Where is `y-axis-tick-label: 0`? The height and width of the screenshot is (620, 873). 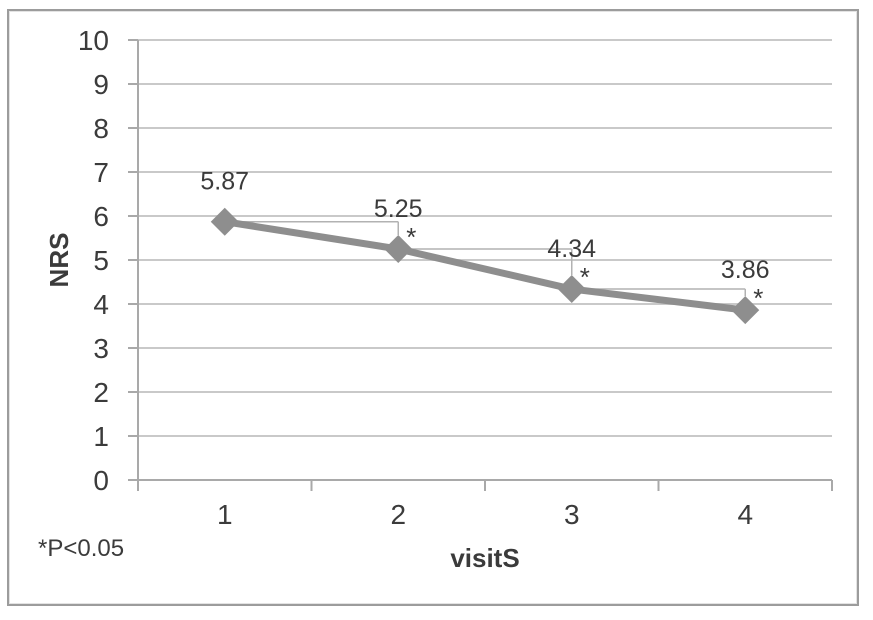
y-axis-tick-label: 0 is located at coordinates (101, 480).